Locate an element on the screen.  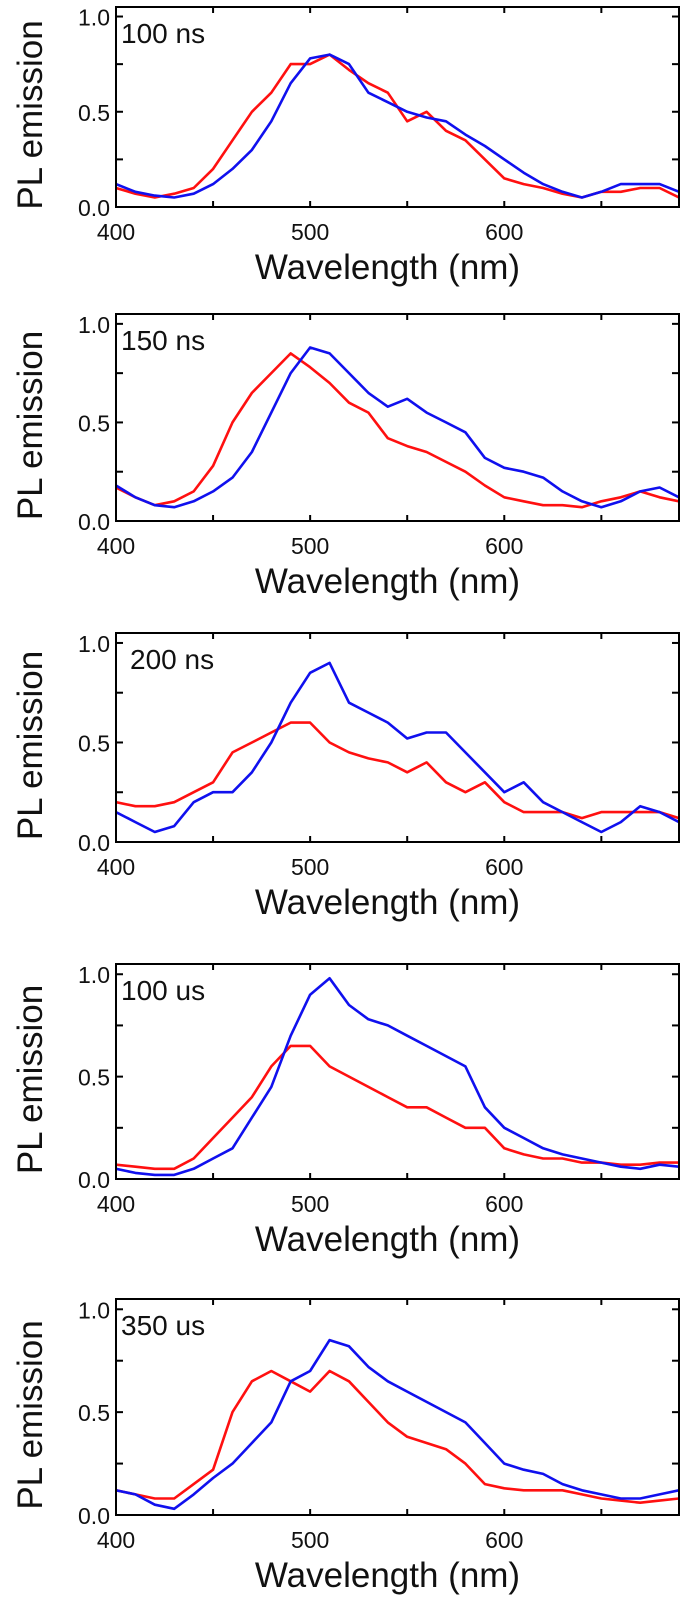
panel-time-label: 350 us is located at coordinates (163, 1325).